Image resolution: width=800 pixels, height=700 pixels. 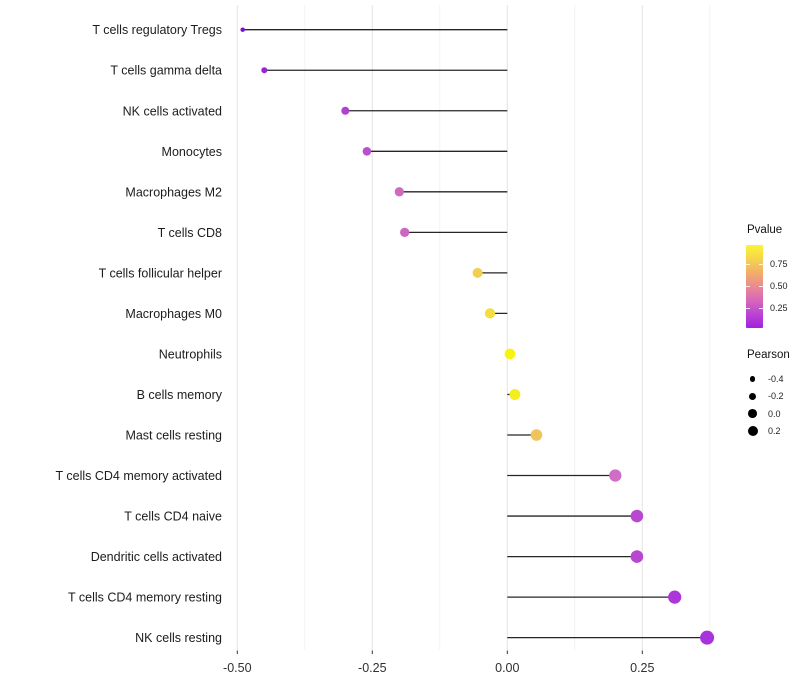 What do you see at coordinates (372, 668) in the screenshot?
I see `x-axis-tick-label: -0.25` at bounding box center [372, 668].